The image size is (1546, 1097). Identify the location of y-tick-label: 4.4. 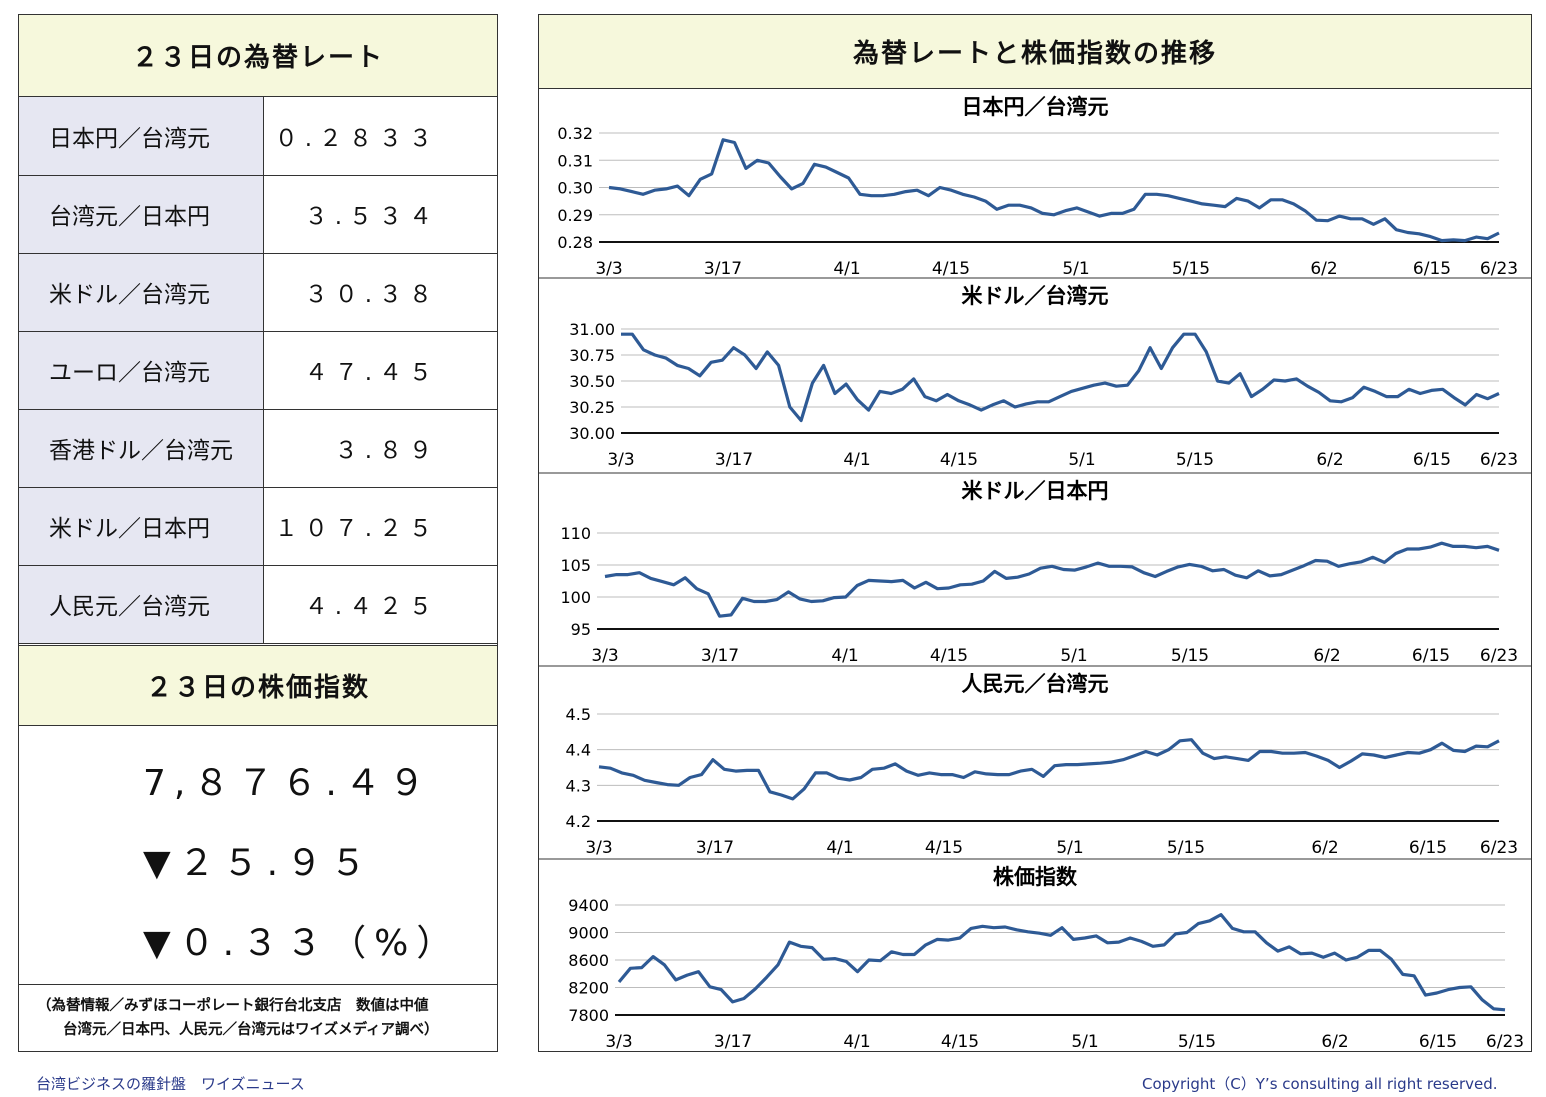
(578, 750).